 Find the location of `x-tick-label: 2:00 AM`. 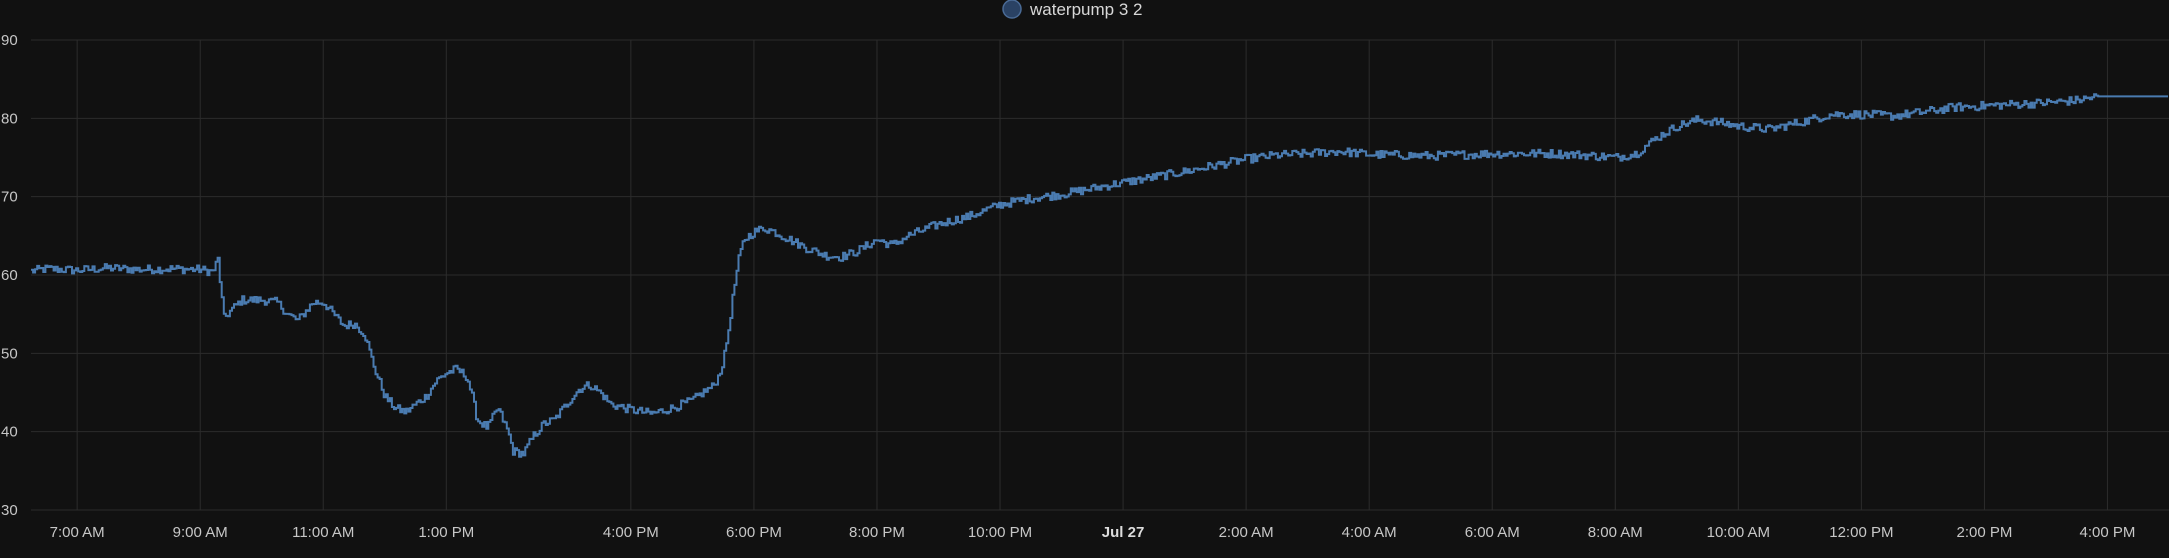

x-tick-label: 2:00 AM is located at coordinates (1246, 532).